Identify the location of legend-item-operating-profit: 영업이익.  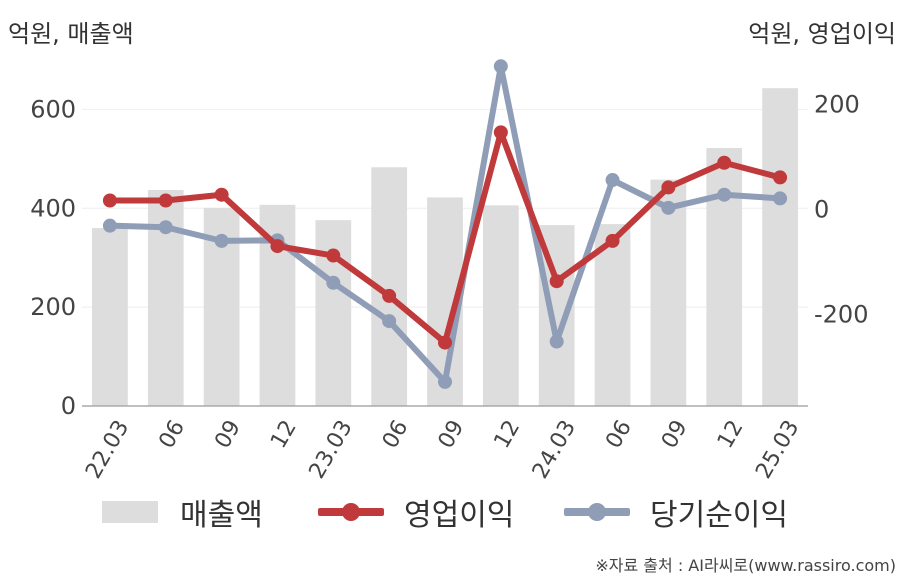
(416, 512).